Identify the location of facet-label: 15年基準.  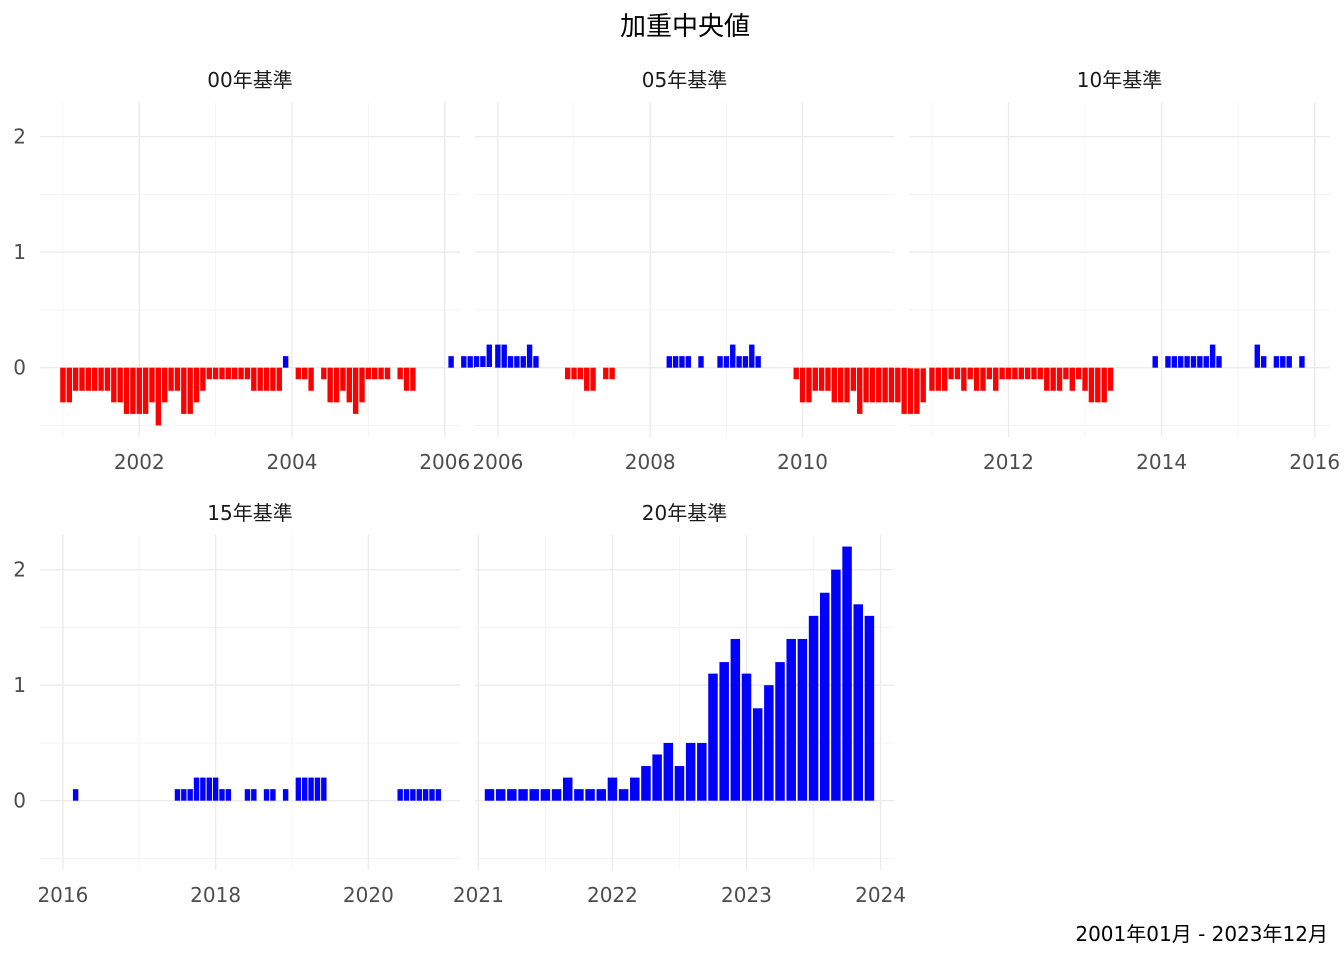
(249, 513).